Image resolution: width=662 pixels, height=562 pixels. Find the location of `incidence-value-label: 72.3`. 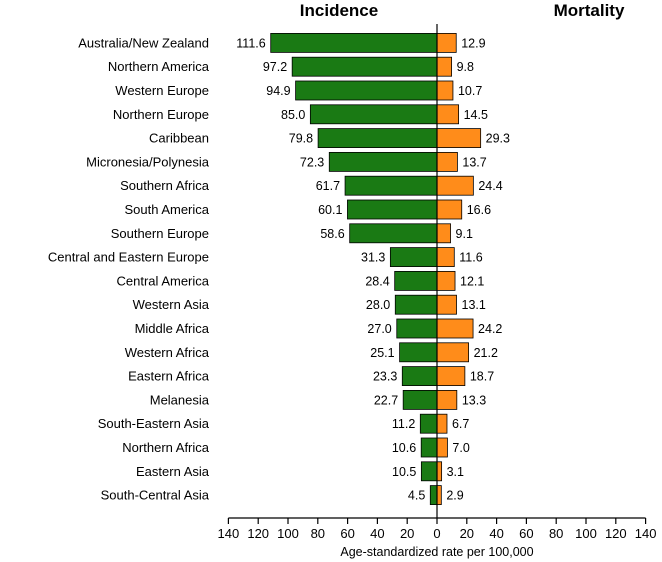

incidence-value-label: 72.3 is located at coordinates (312, 162).